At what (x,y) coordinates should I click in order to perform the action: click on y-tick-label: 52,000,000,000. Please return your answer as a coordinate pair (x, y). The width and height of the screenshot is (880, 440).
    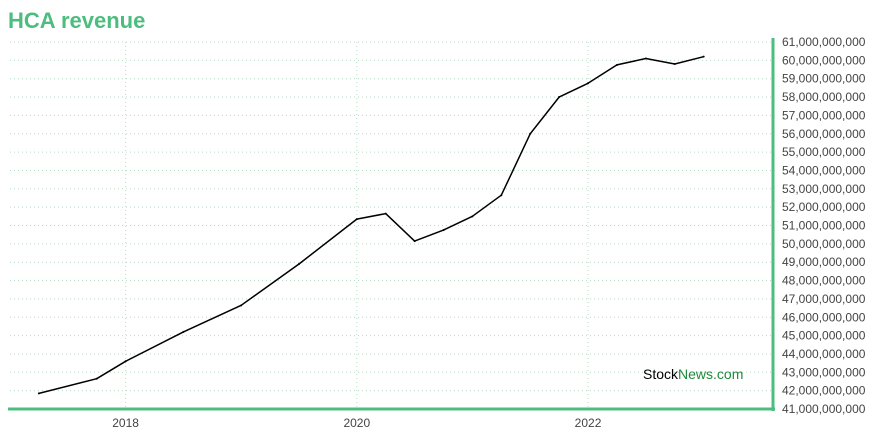
    Looking at the image, I should click on (824, 207).